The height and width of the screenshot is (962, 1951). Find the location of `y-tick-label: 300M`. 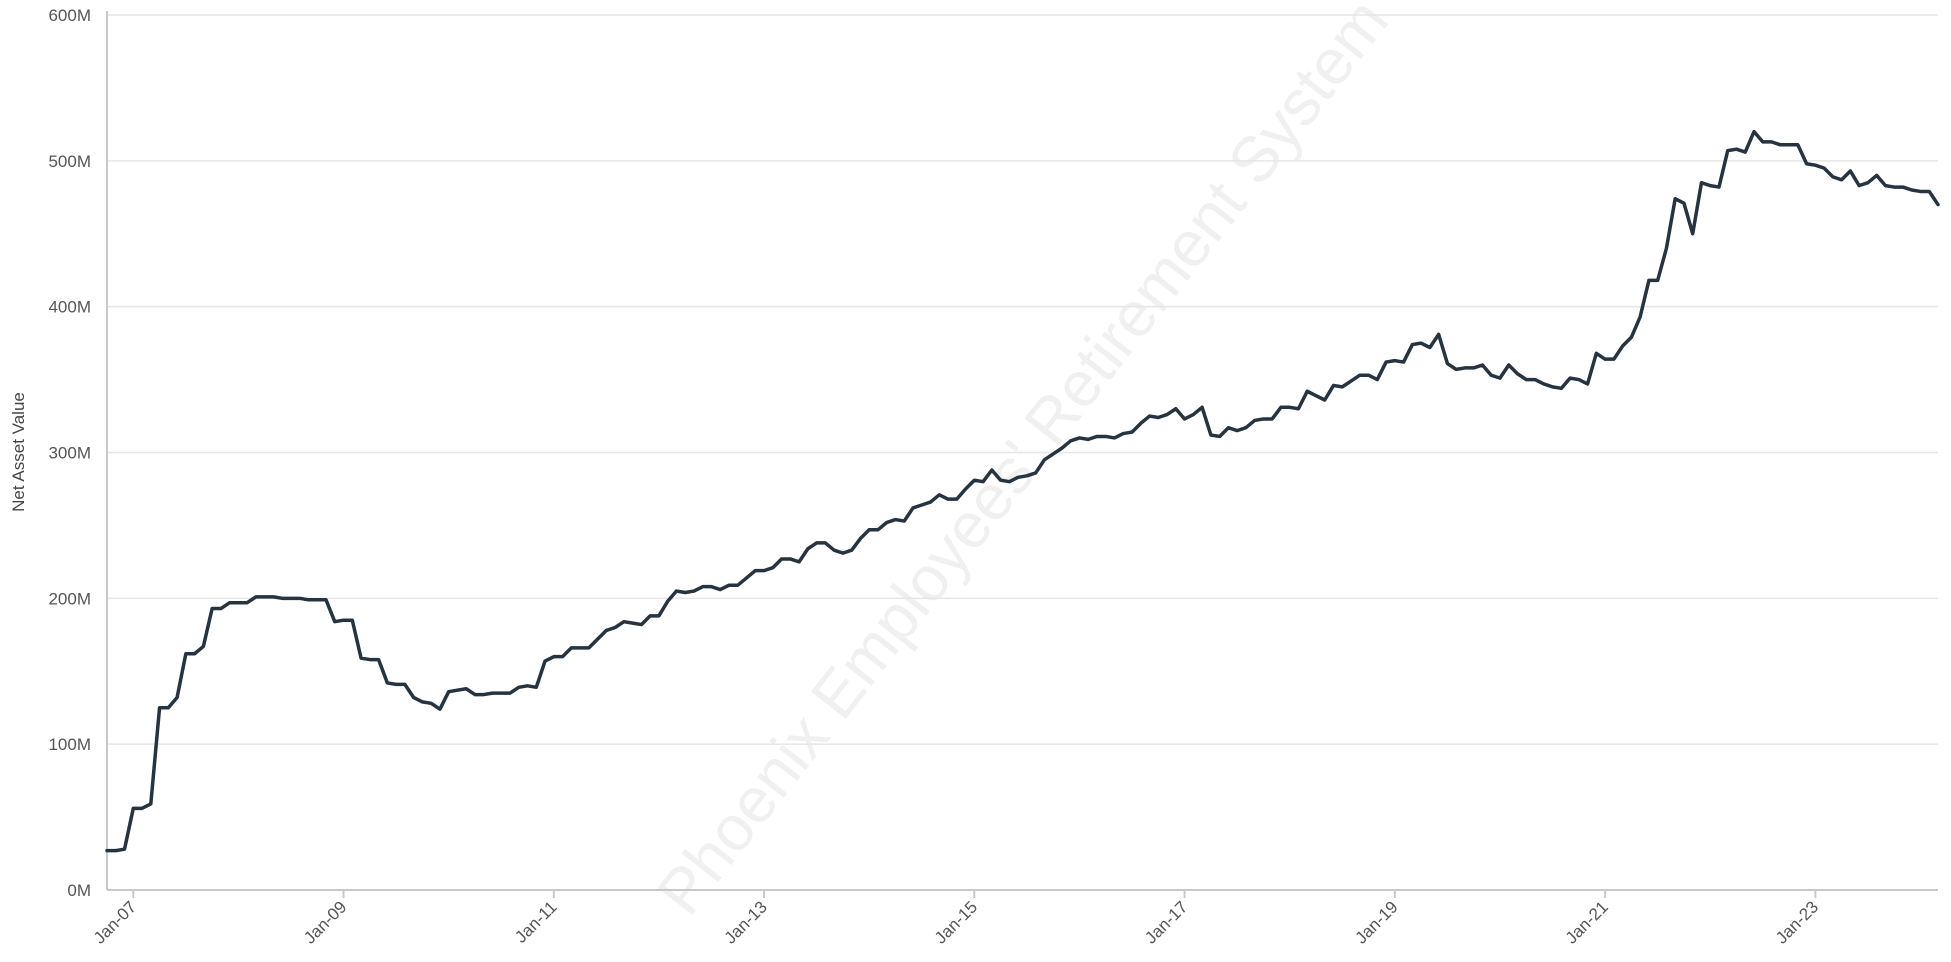

y-tick-label: 300M is located at coordinates (69, 453).